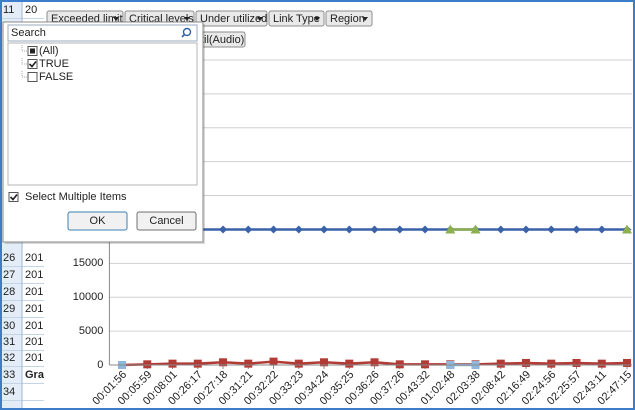  I want to click on filter-label: Link Type, so click(296, 19).